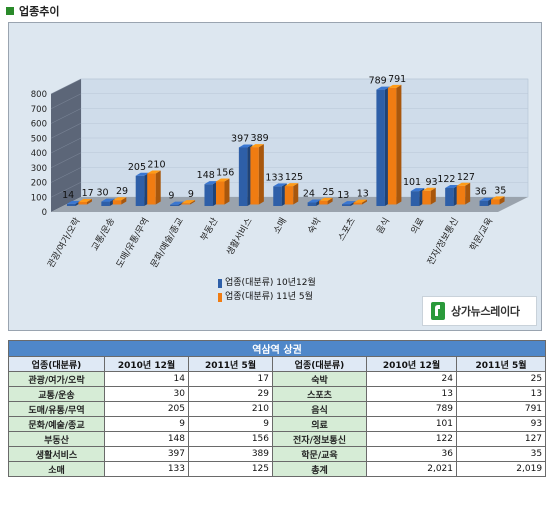 This screenshot has width=550, height=506. Describe the element at coordinates (230, 469) in the screenshot. I see `value-cell: 125` at that location.